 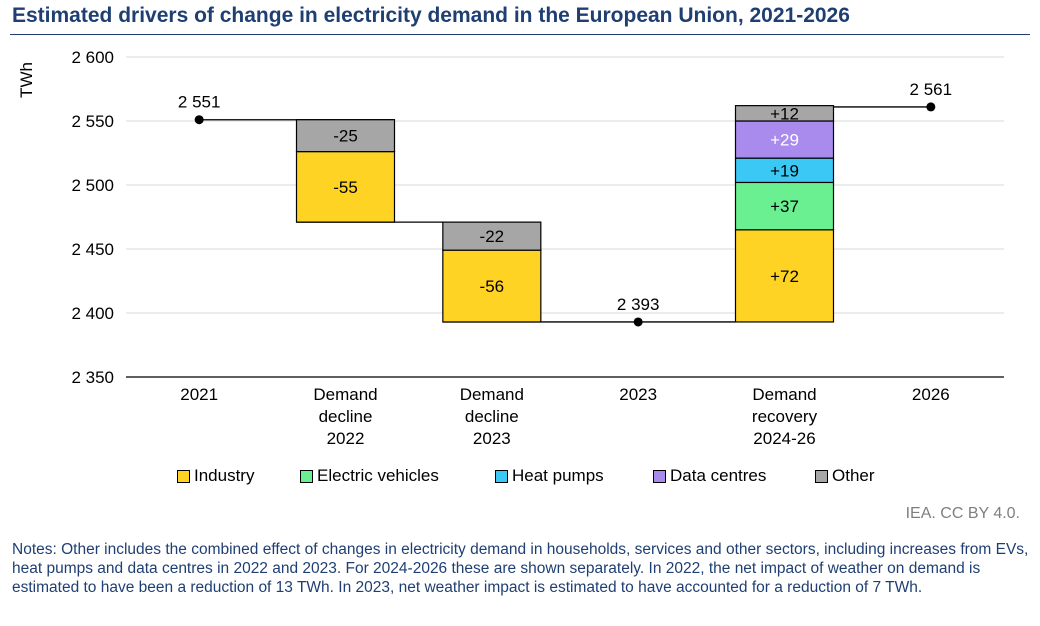 I want to click on legend-item: Industry, so click(x=215, y=476).